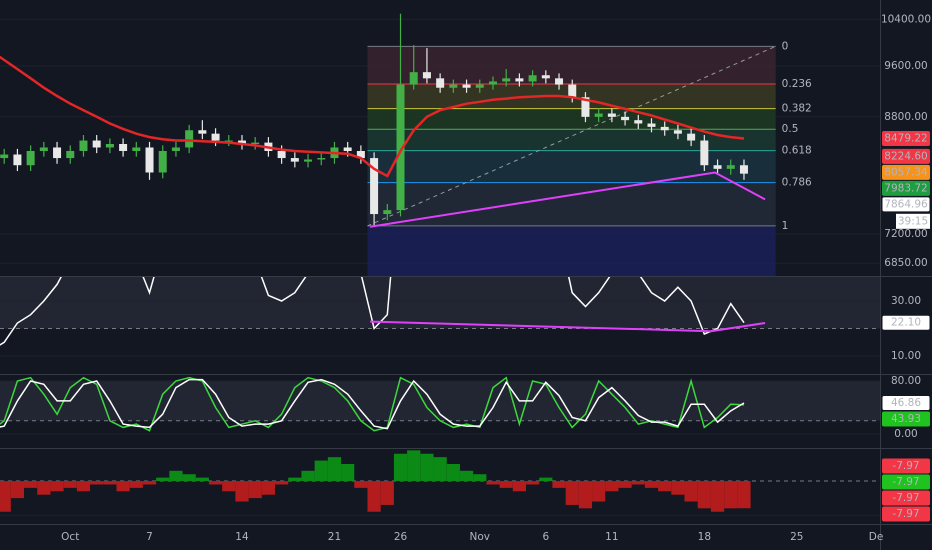  I want to click on y-tick-label: 30.00, so click(906, 301).